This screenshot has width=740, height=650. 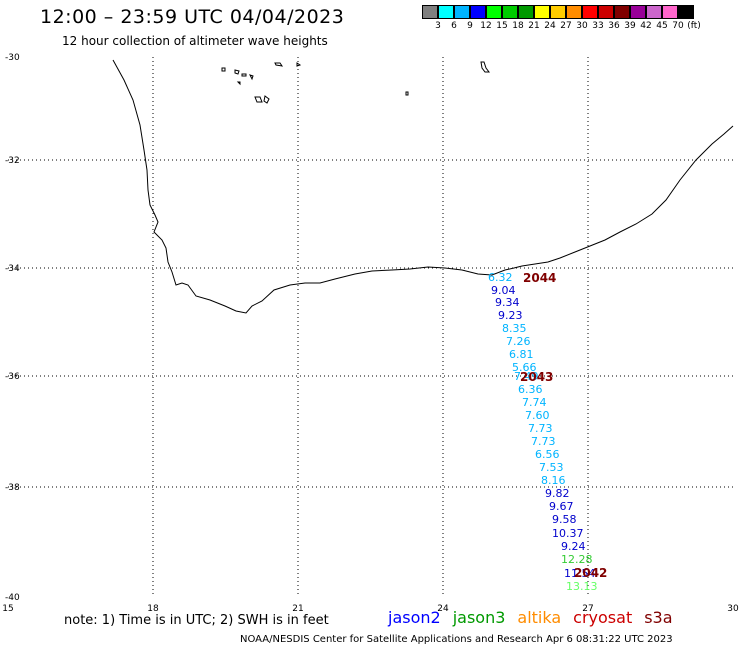 I want to click on wave-height-value: 7.53, so click(x=551, y=467).